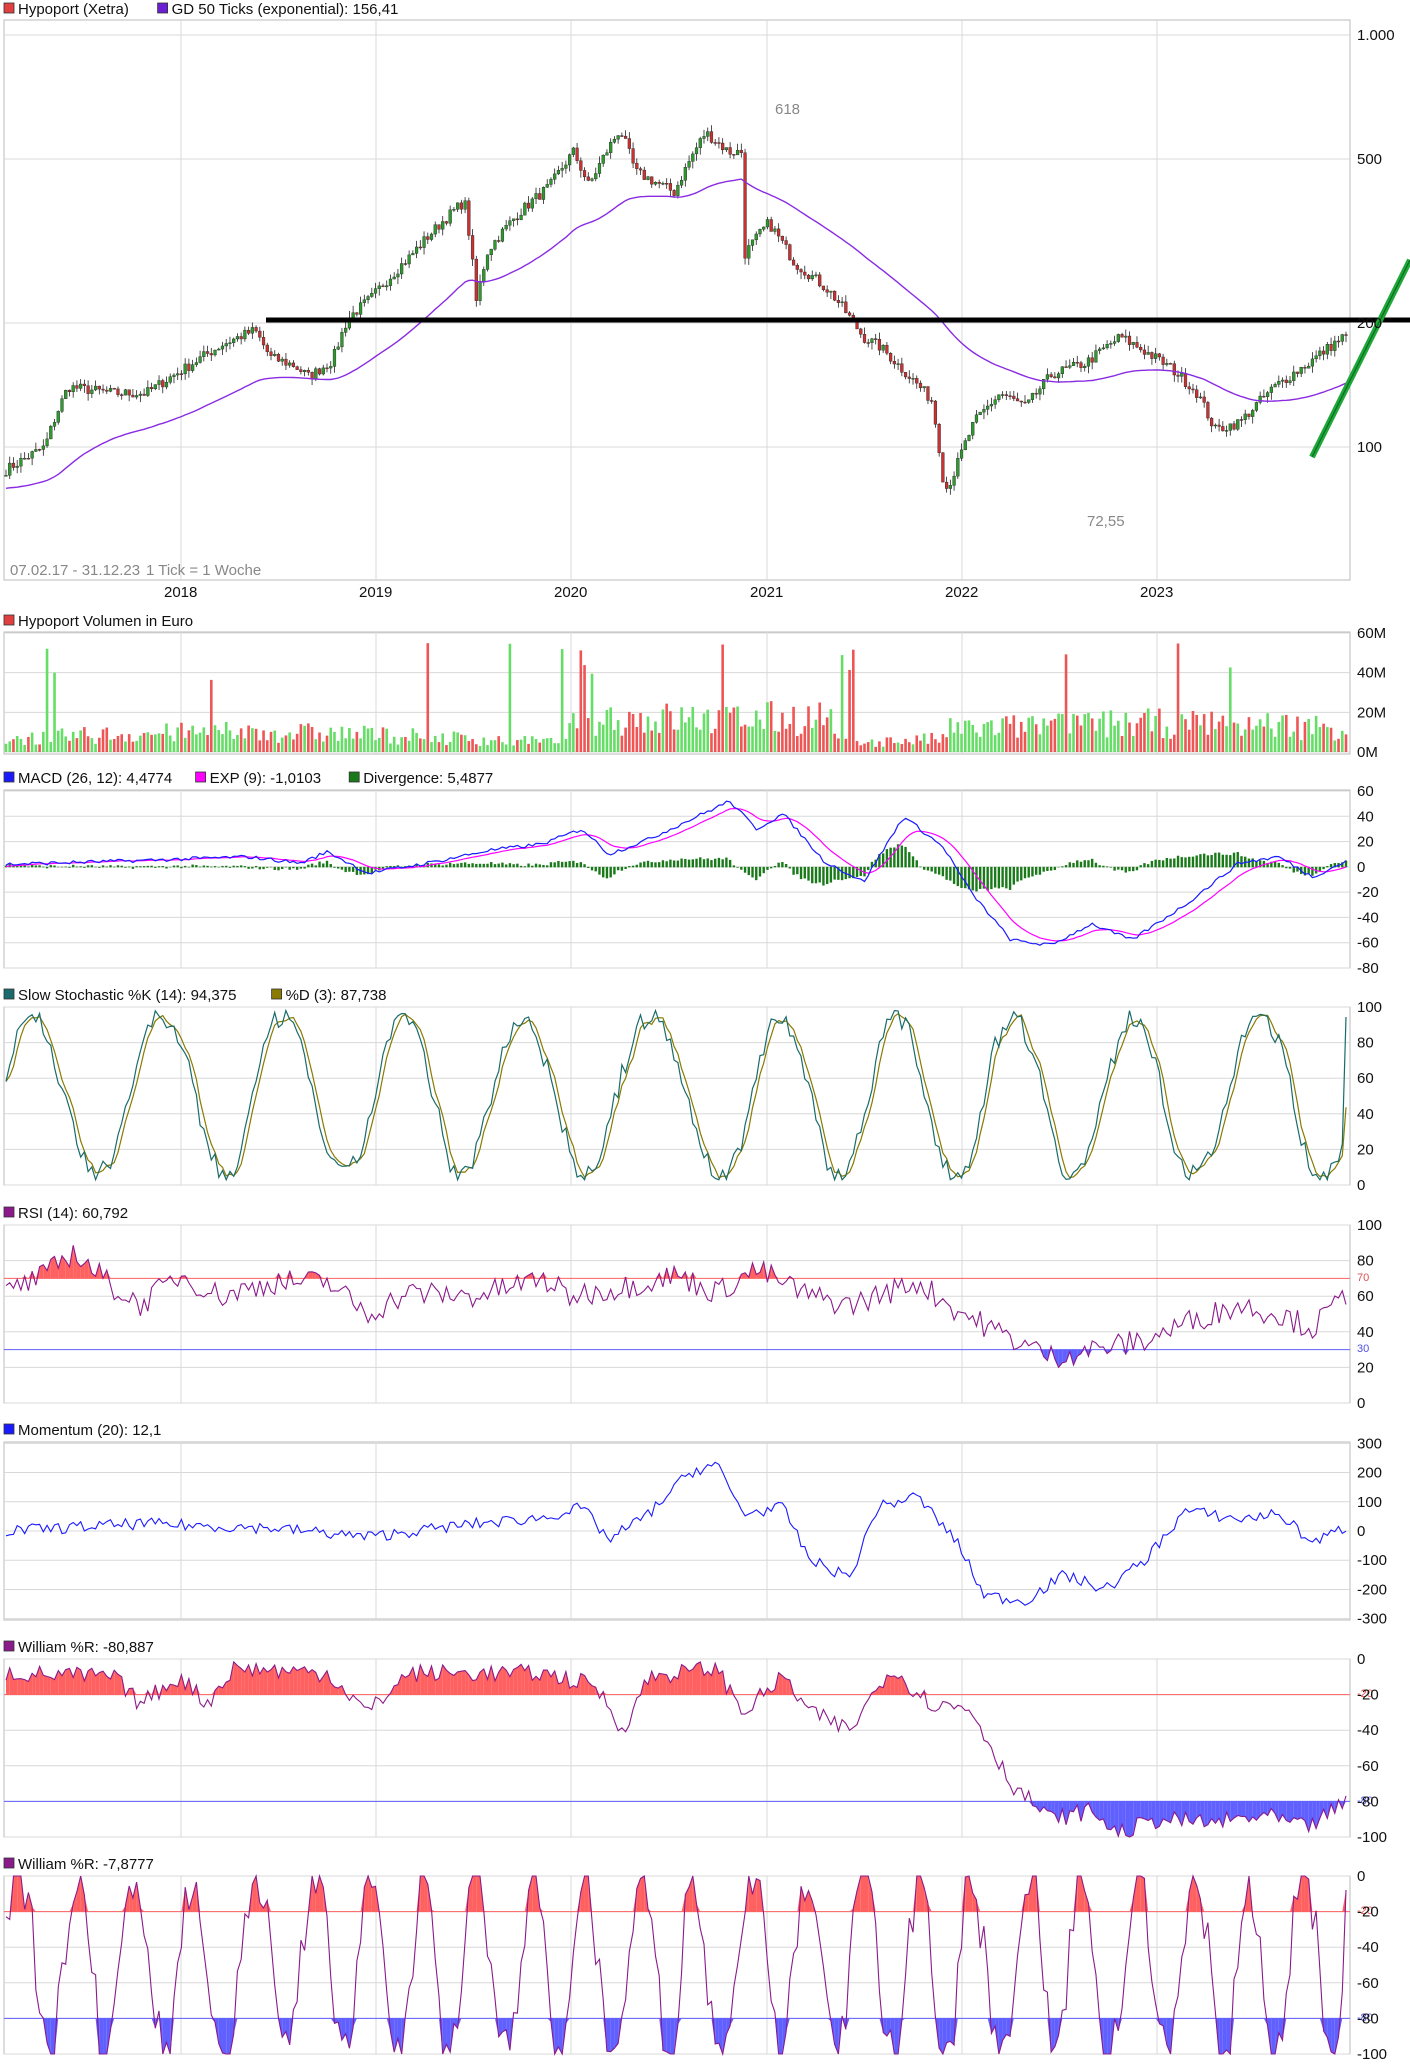 The width and height of the screenshot is (1410, 2068). Describe the element at coordinates (1365, 1694) in the screenshot. I see `willr1-upper-label: -20` at that location.